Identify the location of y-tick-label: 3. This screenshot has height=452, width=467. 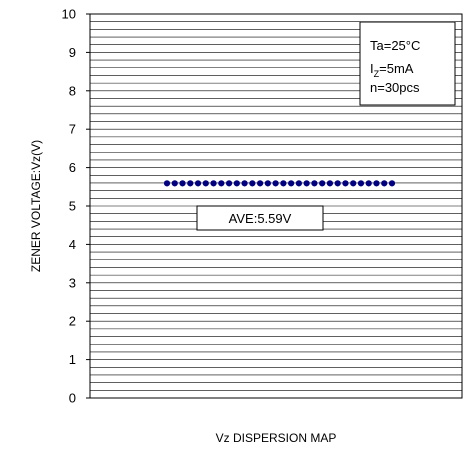
(72, 282).